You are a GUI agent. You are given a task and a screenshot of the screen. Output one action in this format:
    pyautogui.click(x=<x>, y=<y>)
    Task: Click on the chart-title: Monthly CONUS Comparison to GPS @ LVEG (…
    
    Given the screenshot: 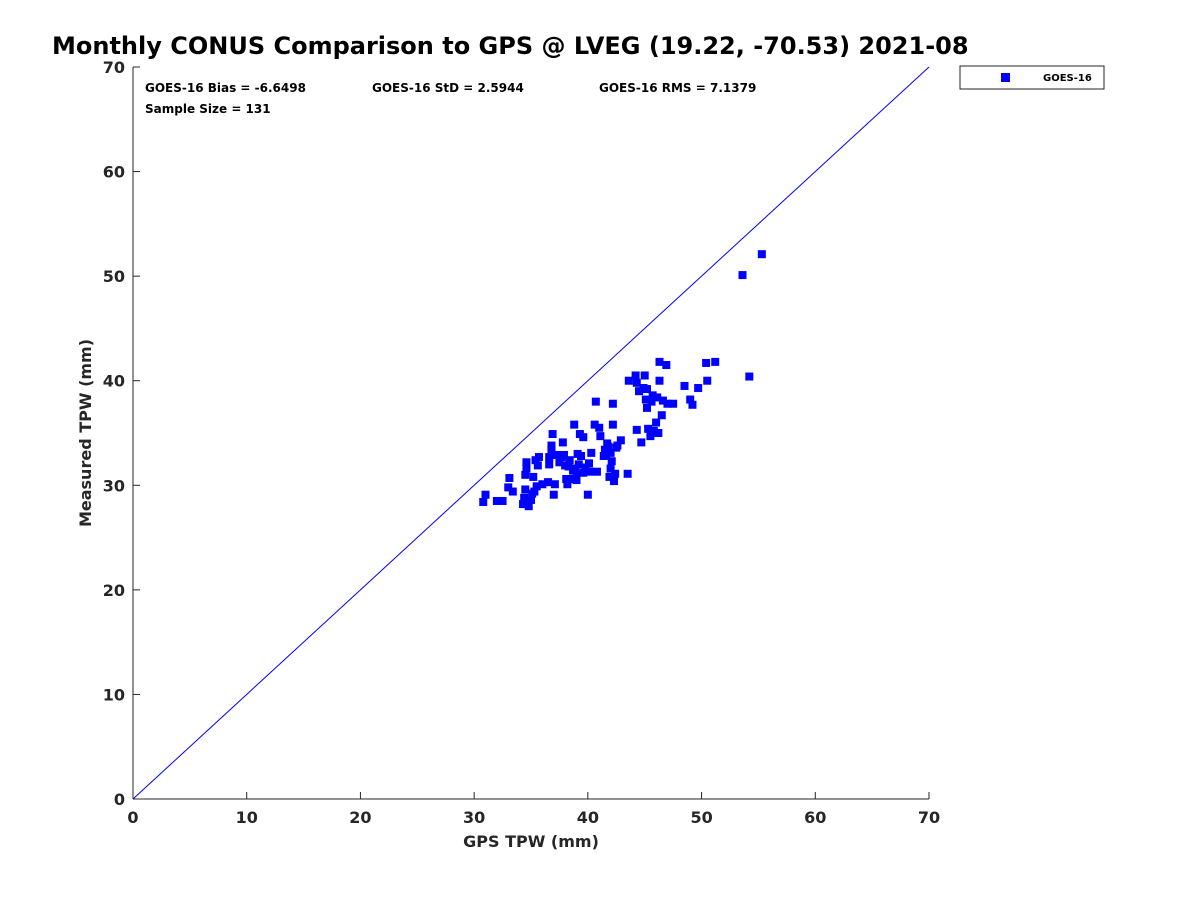 What is the action you would take?
    pyautogui.click(x=510, y=46)
    